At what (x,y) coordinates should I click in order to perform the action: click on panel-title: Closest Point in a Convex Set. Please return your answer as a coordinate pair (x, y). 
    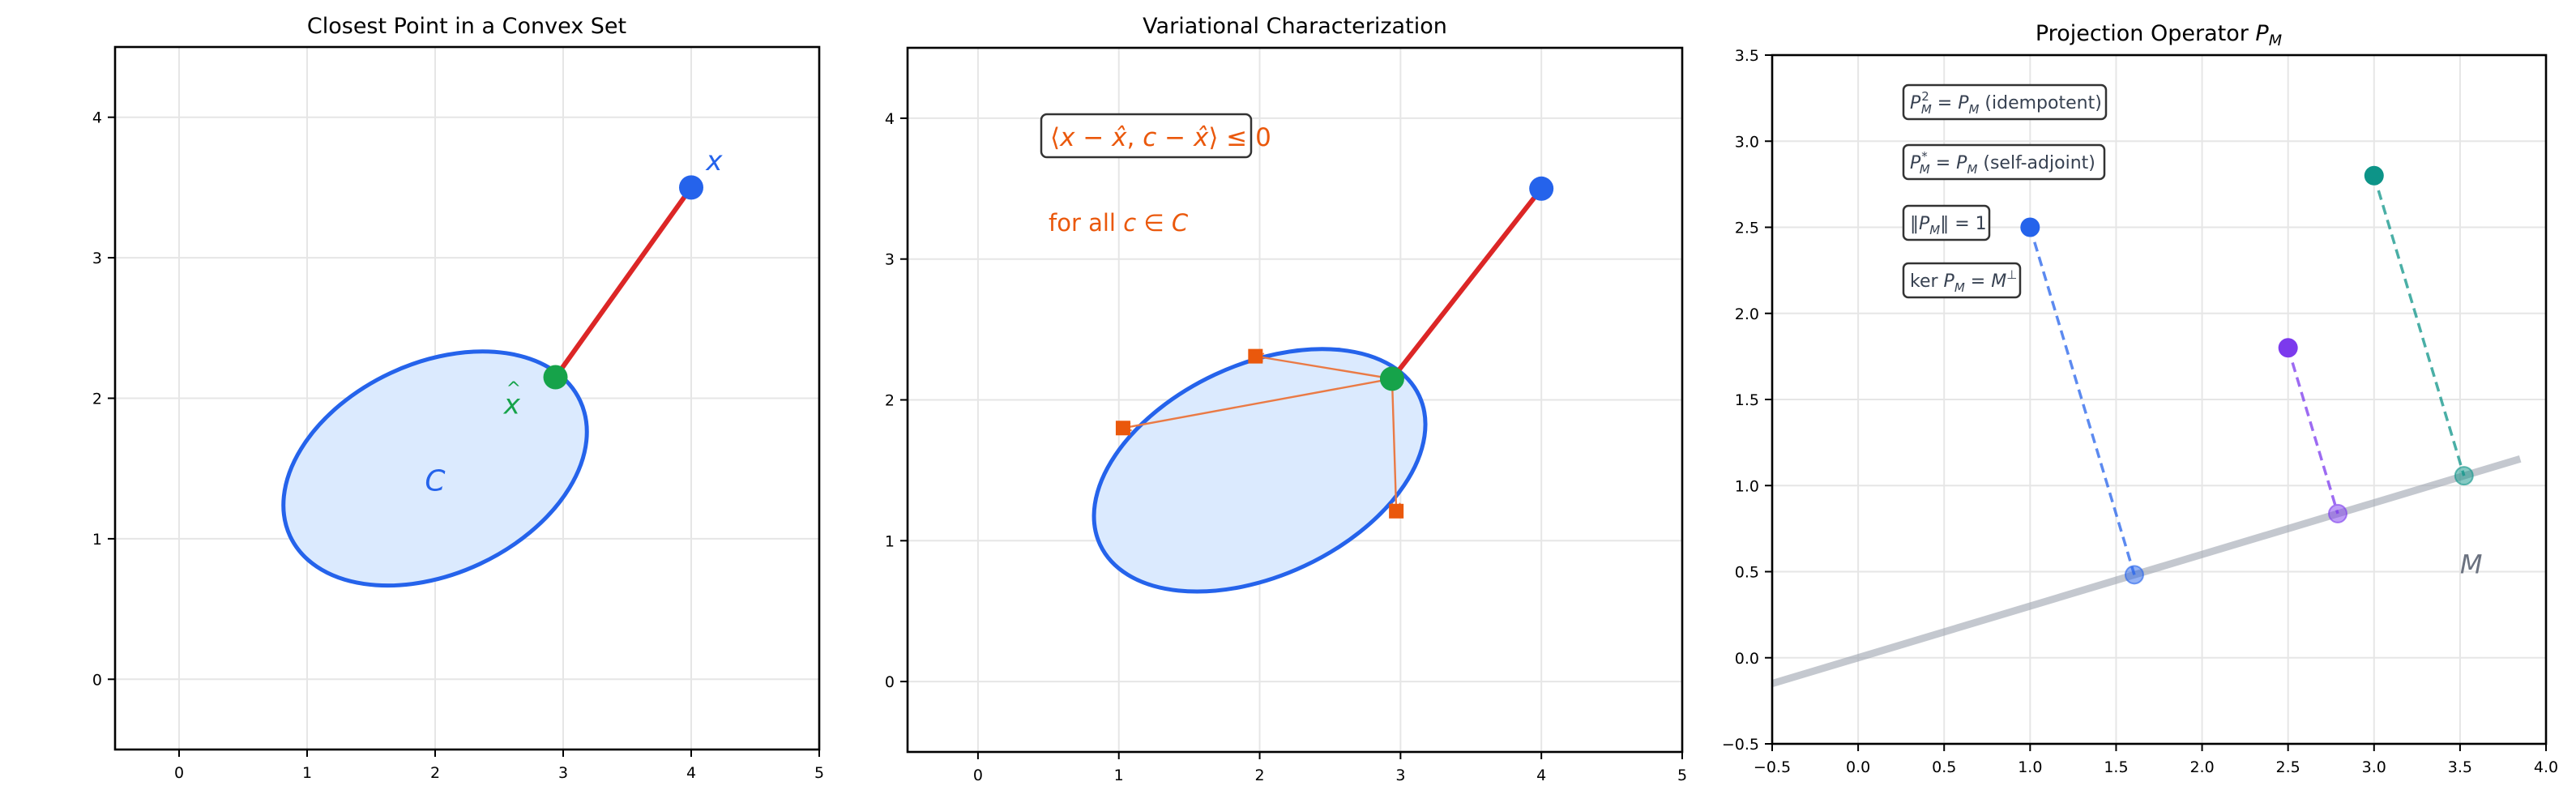
    Looking at the image, I should click on (466, 26).